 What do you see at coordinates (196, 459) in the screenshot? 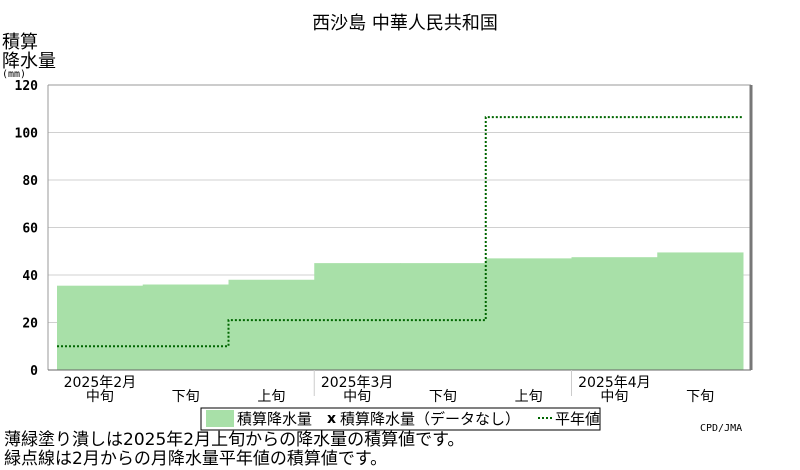
I see `note-normal: 緑点線は2月からの月降水量平年値の積算値です。` at bounding box center [196, 459].